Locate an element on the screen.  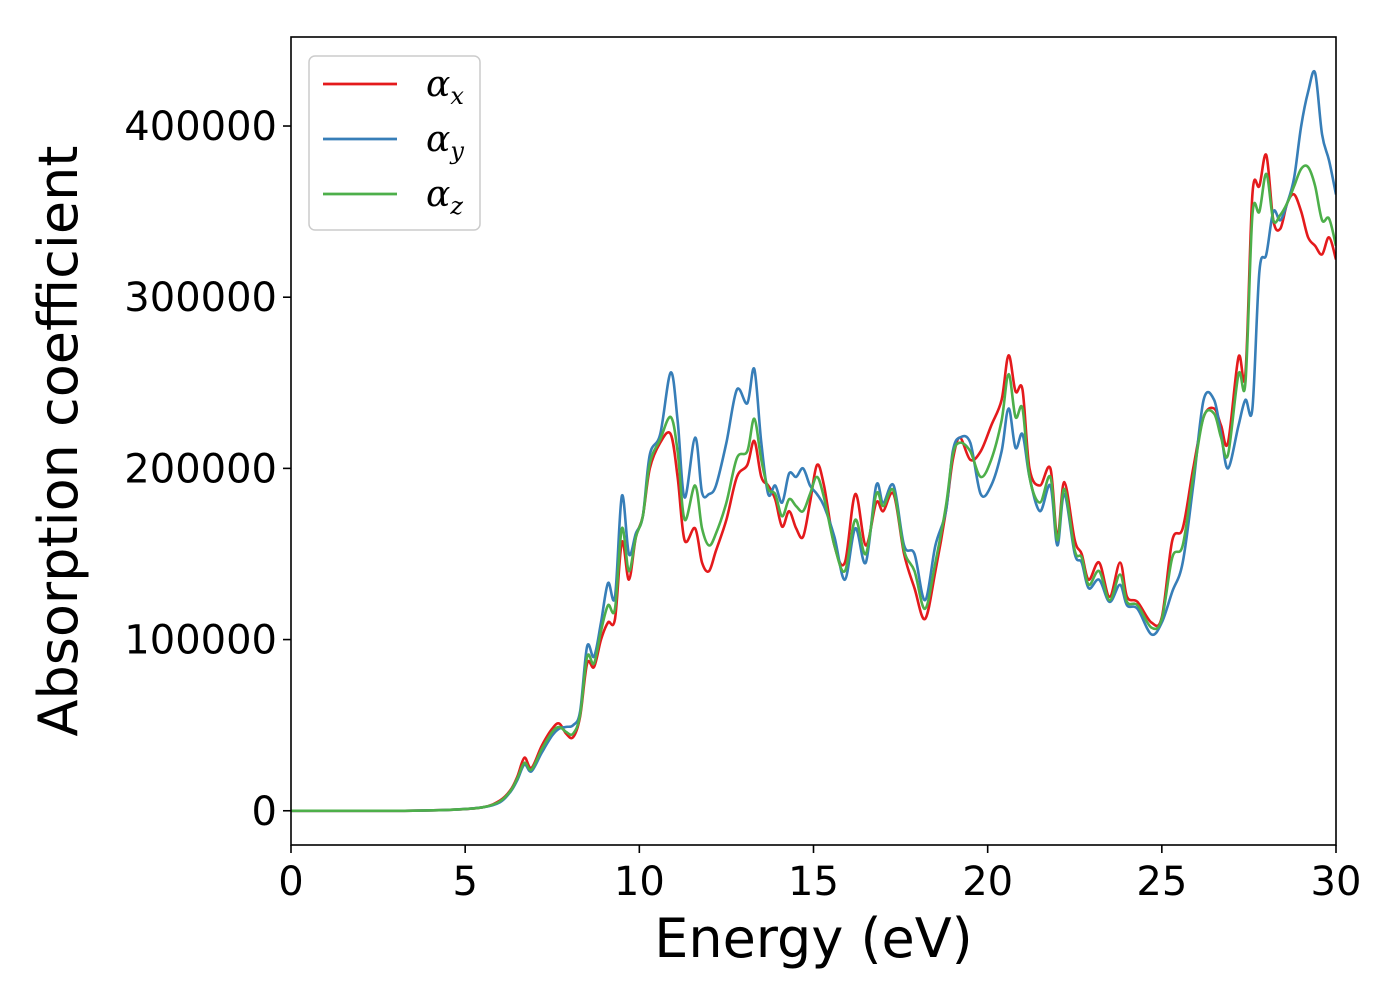
y-tick-label: 100000 is located at coordinates (200, 641).